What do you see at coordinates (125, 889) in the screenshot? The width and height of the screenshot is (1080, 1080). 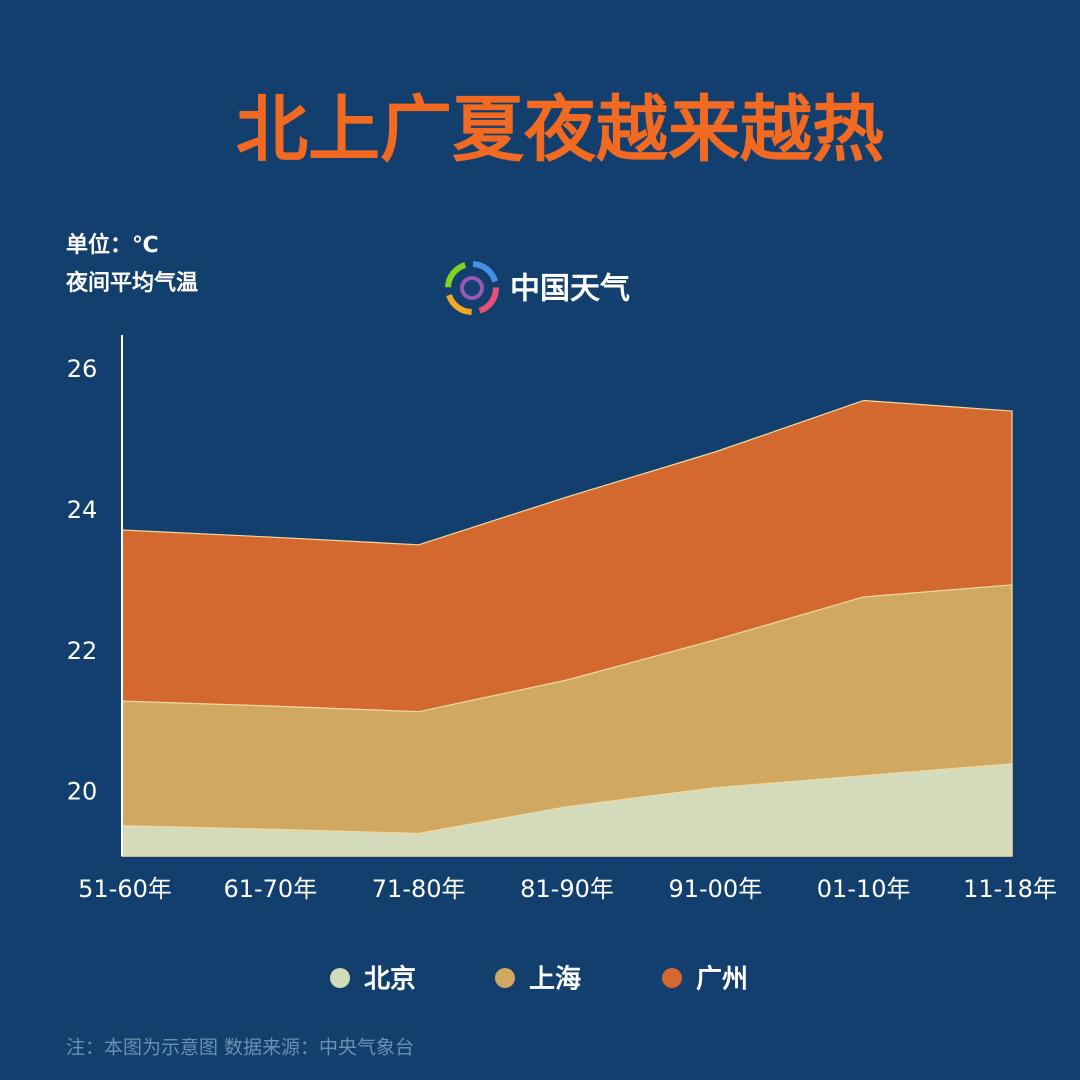 I see `x-tick-label: 51-60年` at bounding box center [125, 889].